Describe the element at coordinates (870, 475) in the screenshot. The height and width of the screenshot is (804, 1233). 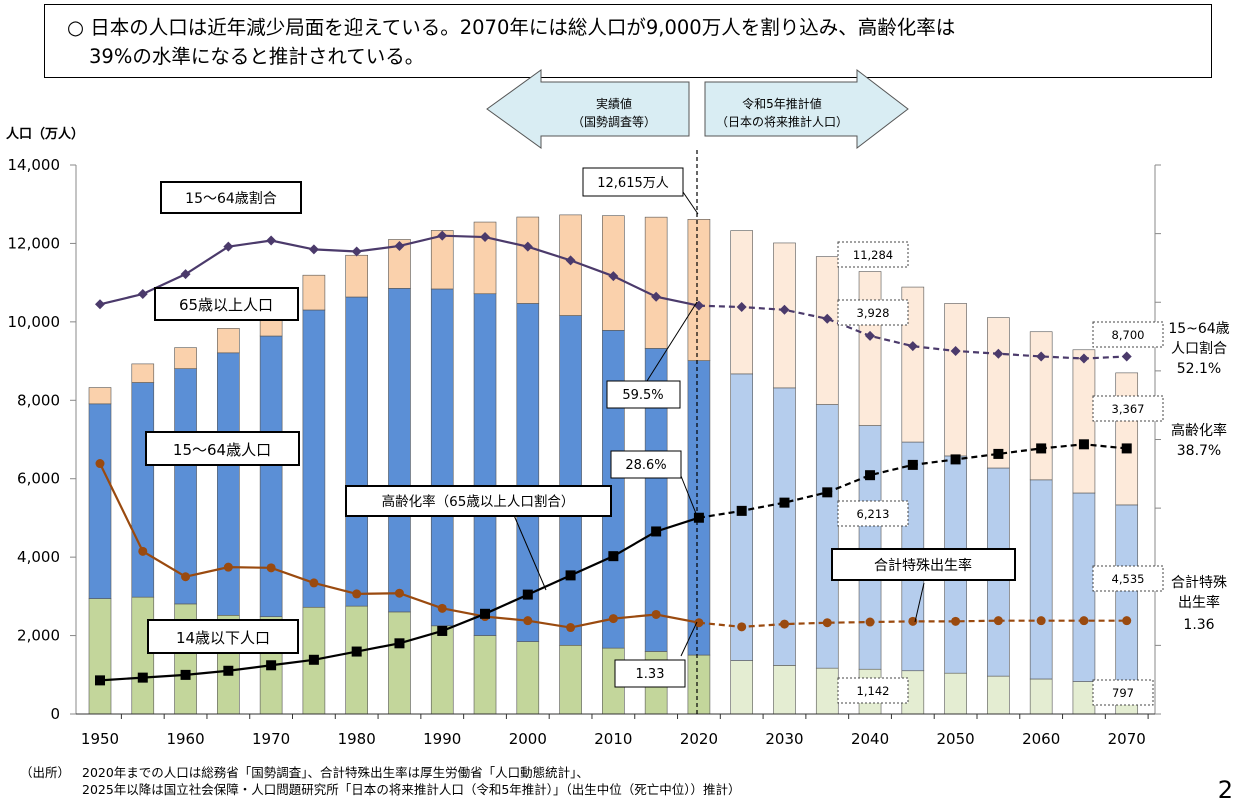
I see `aging-point-2040` at that location.